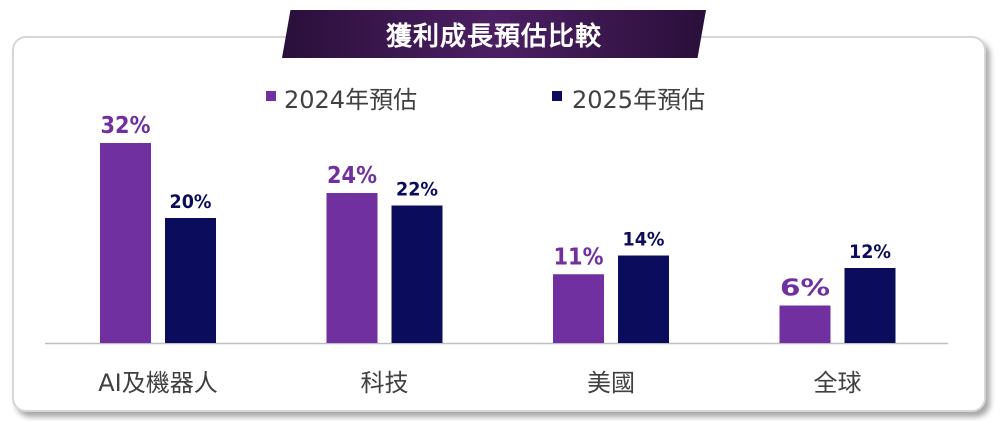 The image size is (1000, 421). I want to click on category-label-1: 科技, so click(385, 383).